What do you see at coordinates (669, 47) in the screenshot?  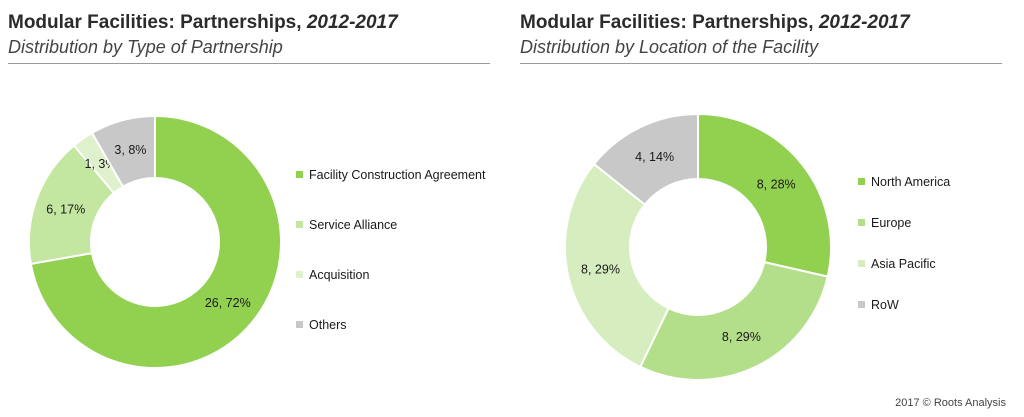 I see `chart-subtitle: Distribution by Location of the Facility` at bounding box center [669, 47].